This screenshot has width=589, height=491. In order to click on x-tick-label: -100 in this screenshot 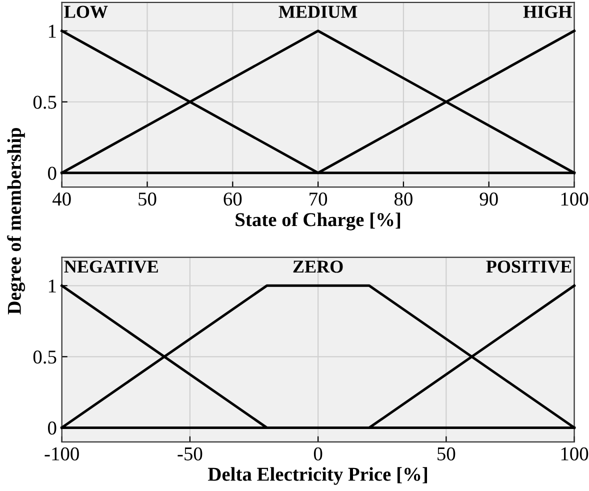, I will do `click(61, 453)`.